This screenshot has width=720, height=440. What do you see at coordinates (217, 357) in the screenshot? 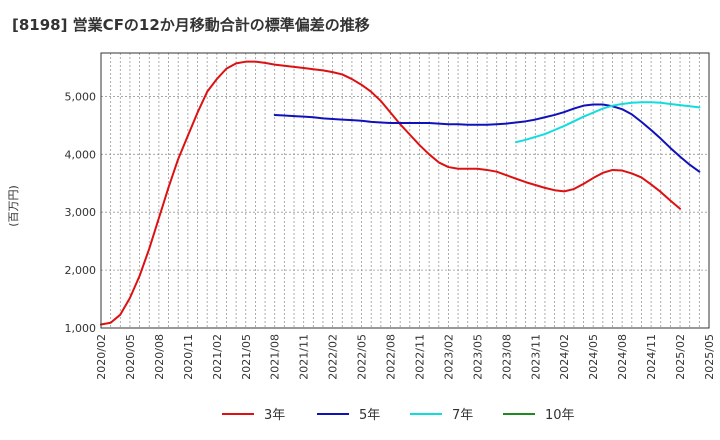
I see `x-tick-label: 2021/02` at bounding box center [217, 357].